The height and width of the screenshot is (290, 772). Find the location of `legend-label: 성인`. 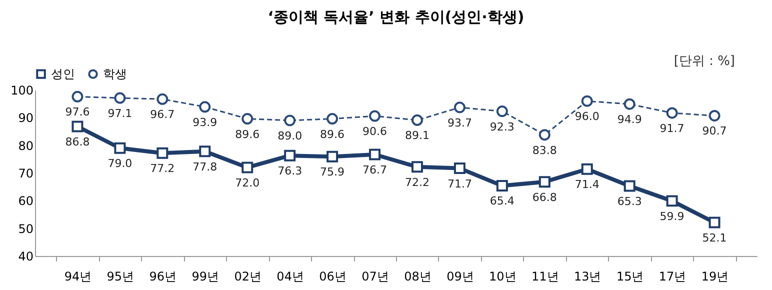

legend-label: 성인 is located at coordinates (63, 74).